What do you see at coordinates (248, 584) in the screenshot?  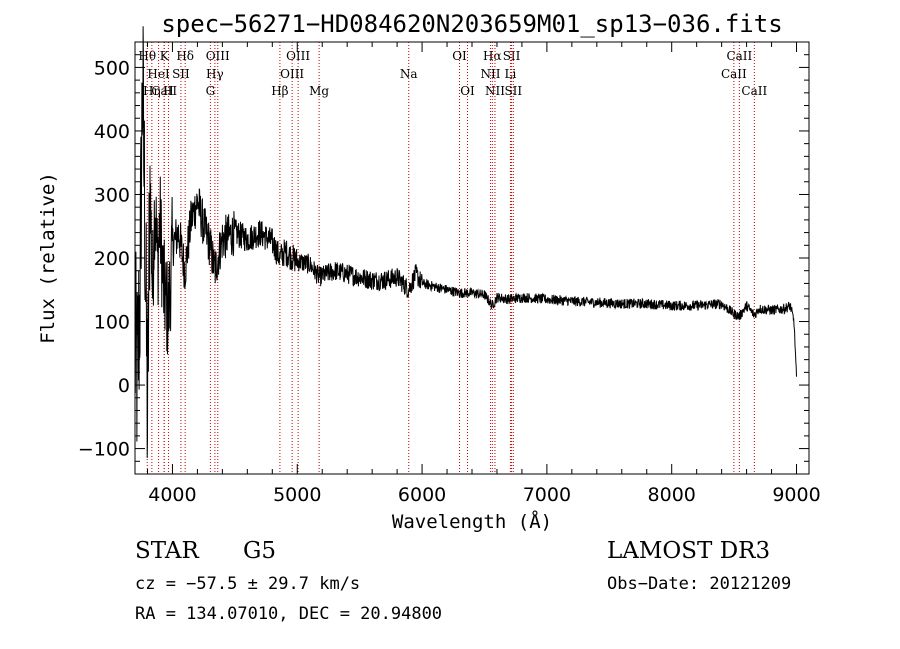 I see `redshift-cz: cz = −57.5 ± 29.7 km/s` at bounding box center [248, 584].